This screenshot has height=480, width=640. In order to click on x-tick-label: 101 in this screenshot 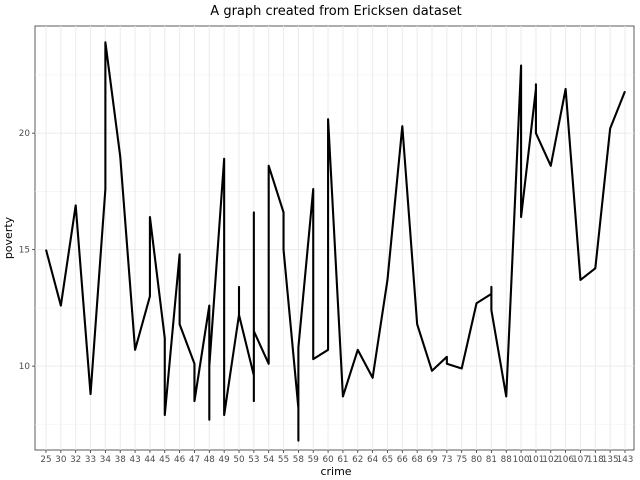, I will do `click(536, 460)`.